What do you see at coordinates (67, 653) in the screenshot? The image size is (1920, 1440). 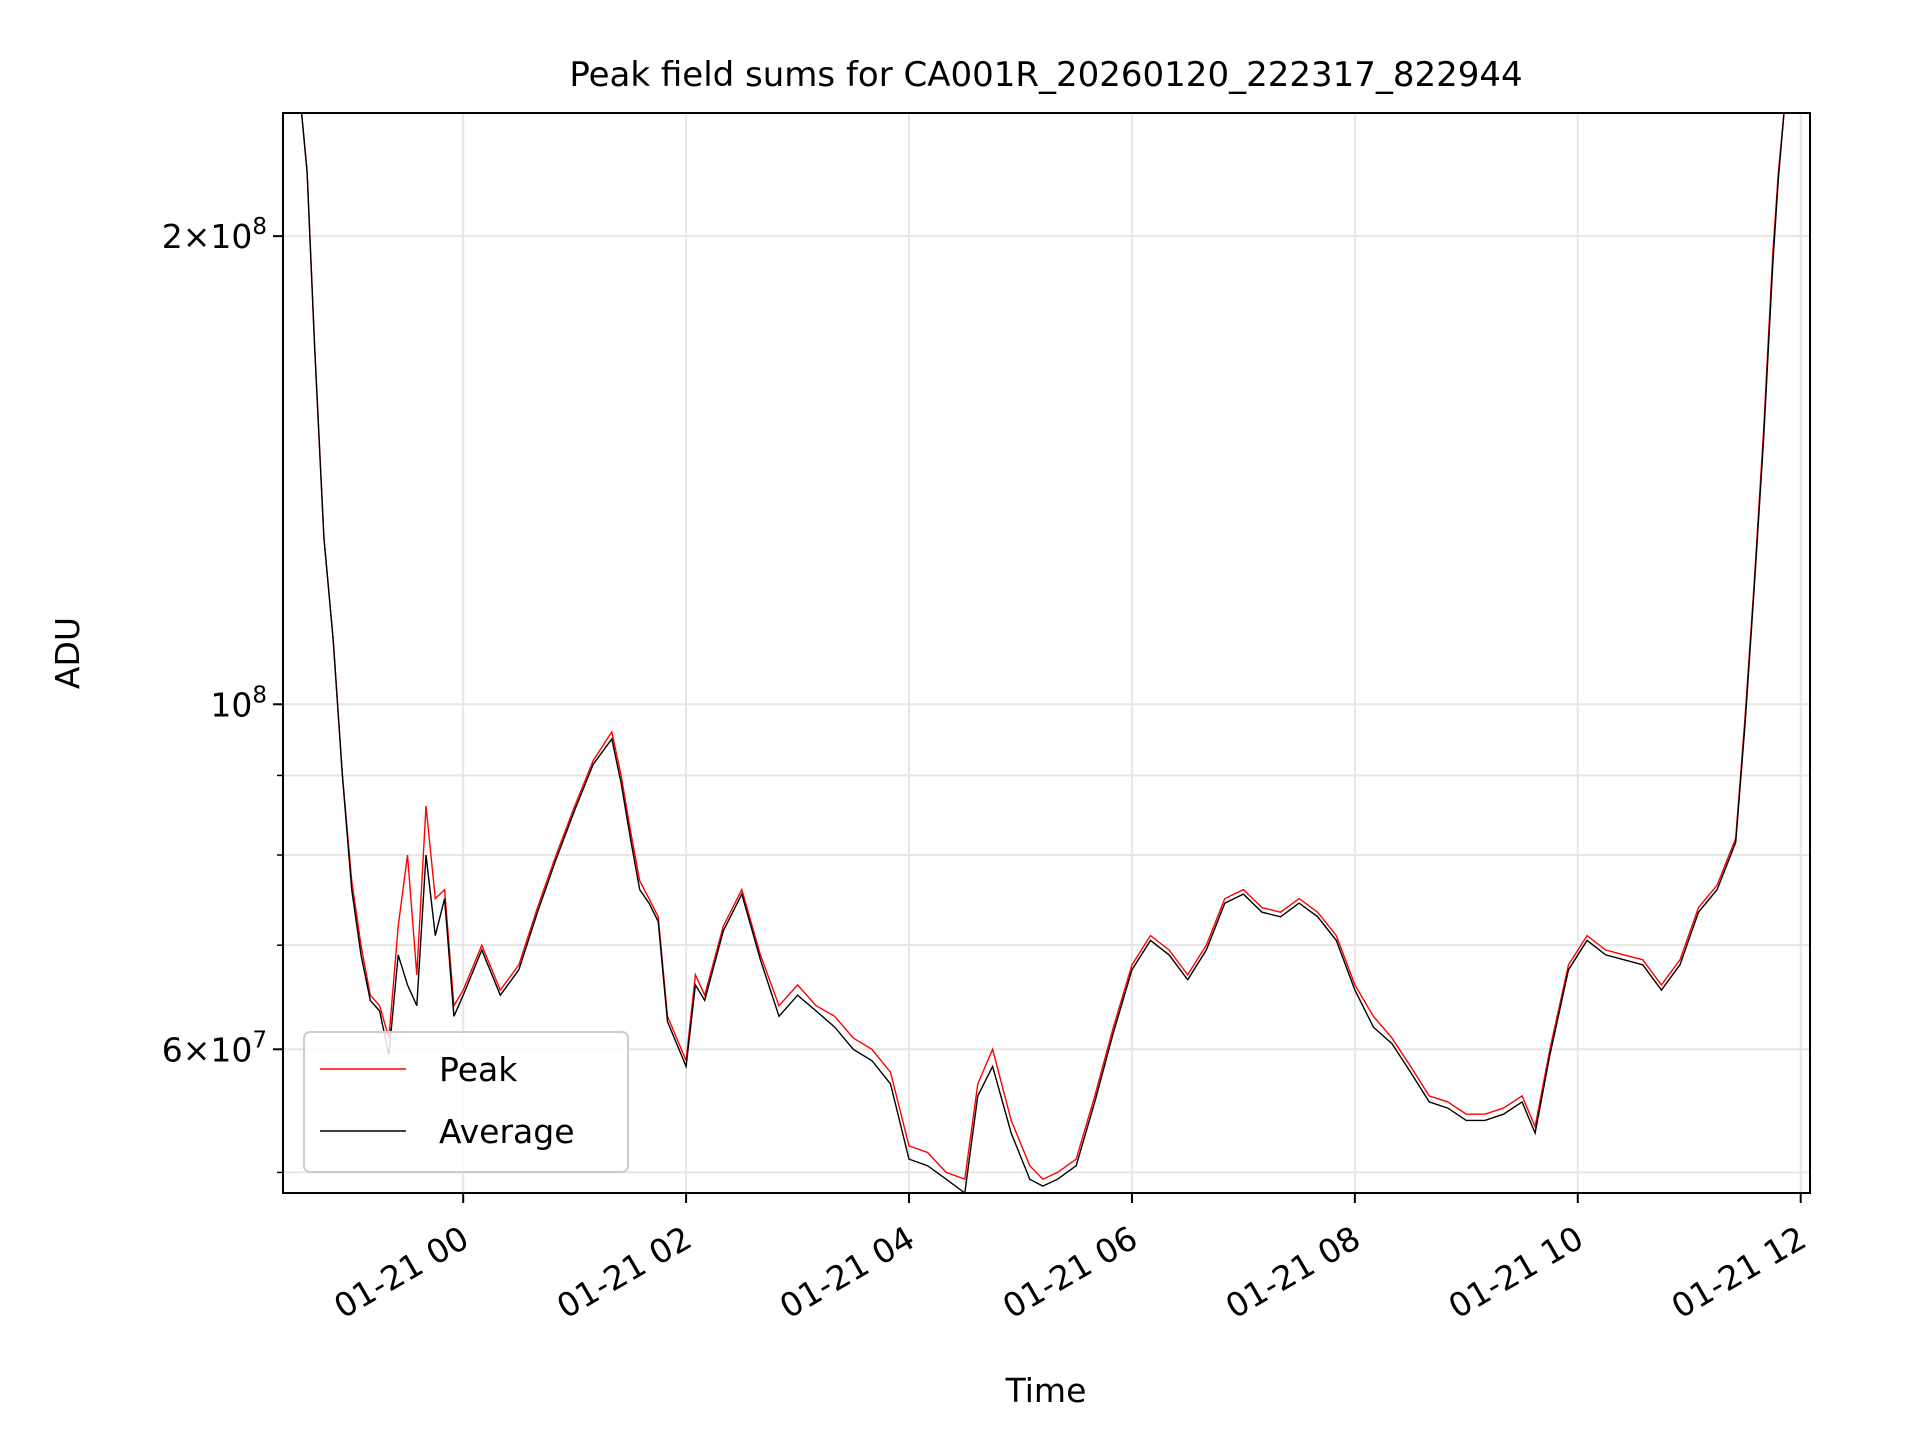 I see `y-axis-label: ADU` at bounding box center [67, 653].